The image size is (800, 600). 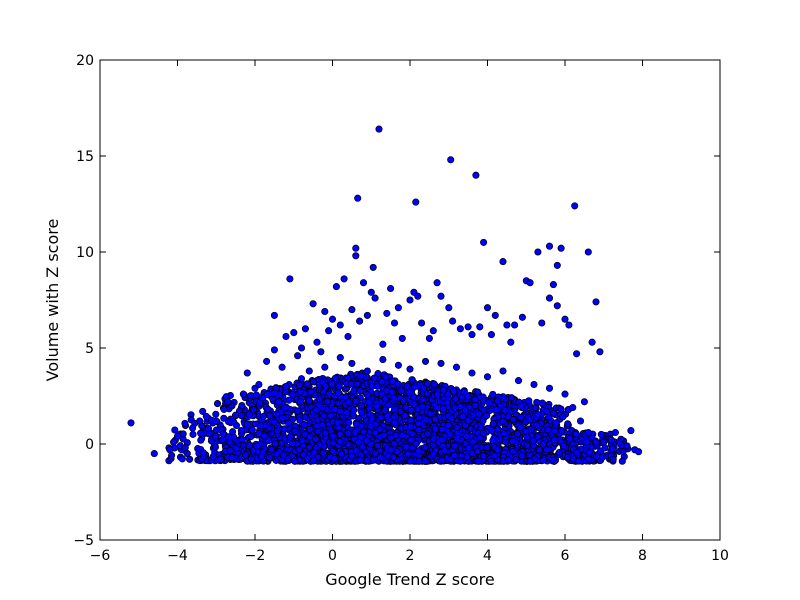 I want to click on x-tick-label: 8, so click(x=642, y=556).